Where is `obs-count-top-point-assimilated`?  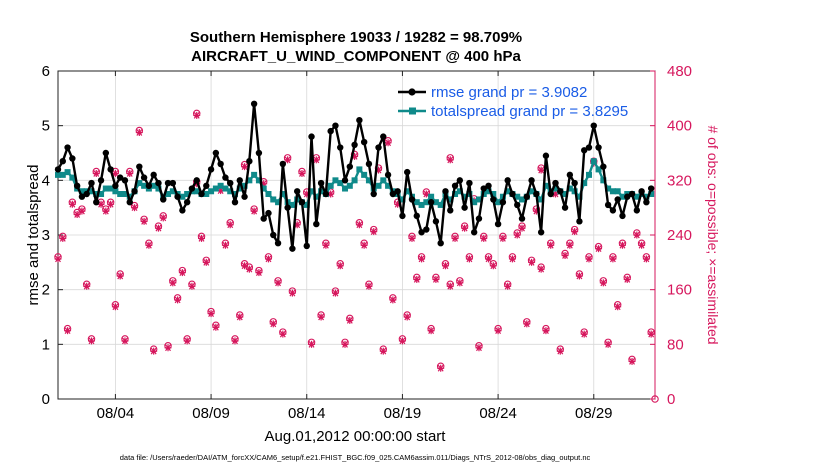 obs-count-top-point-assimilated is located at coordinates (115, 173).